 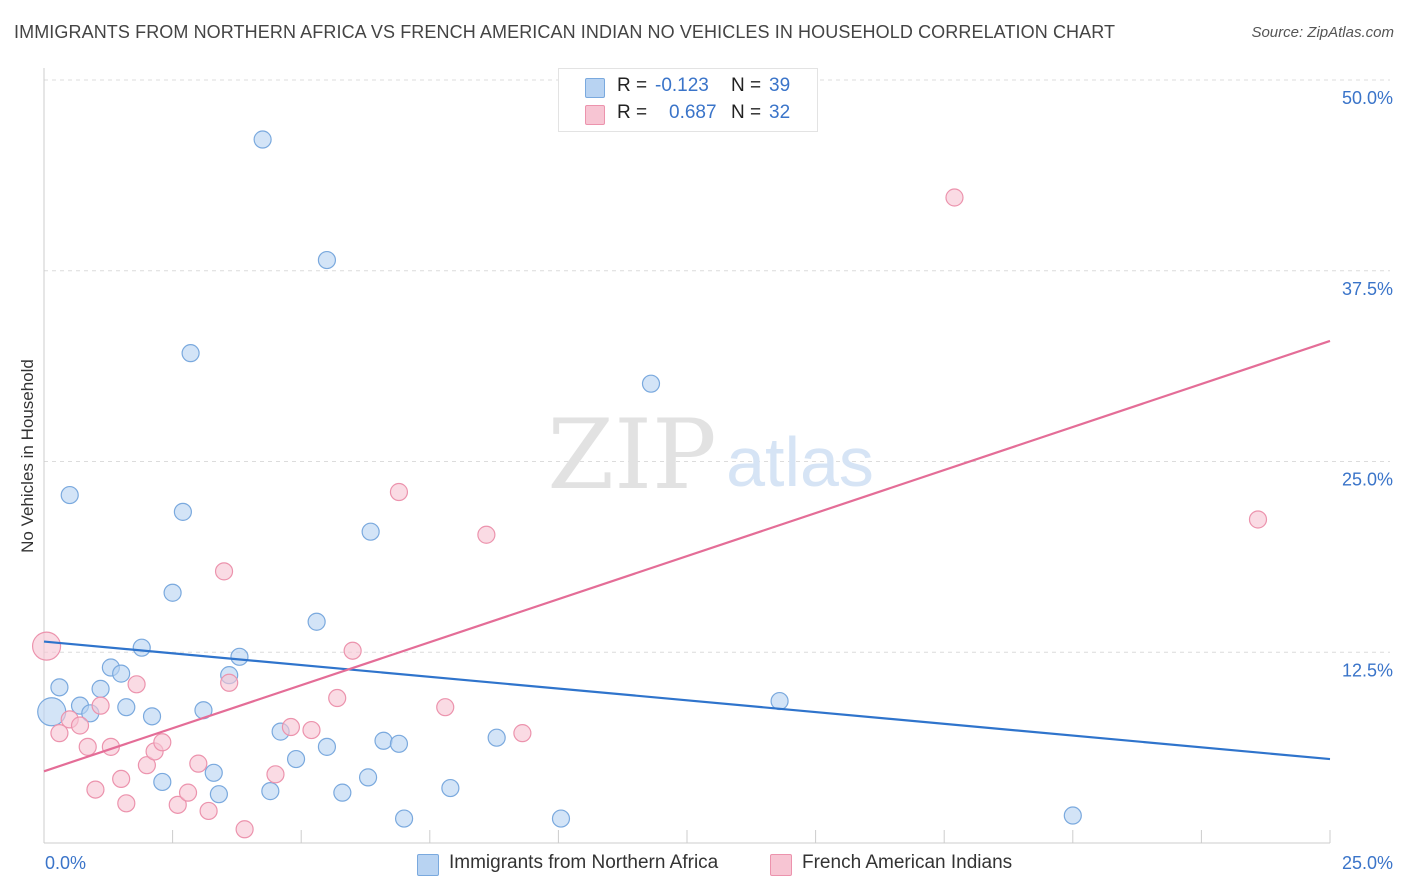 What do you see at coordinates (595, 115) in the screenshot?
I see `legend-swatch-pink` at bounding box center [595, 115].